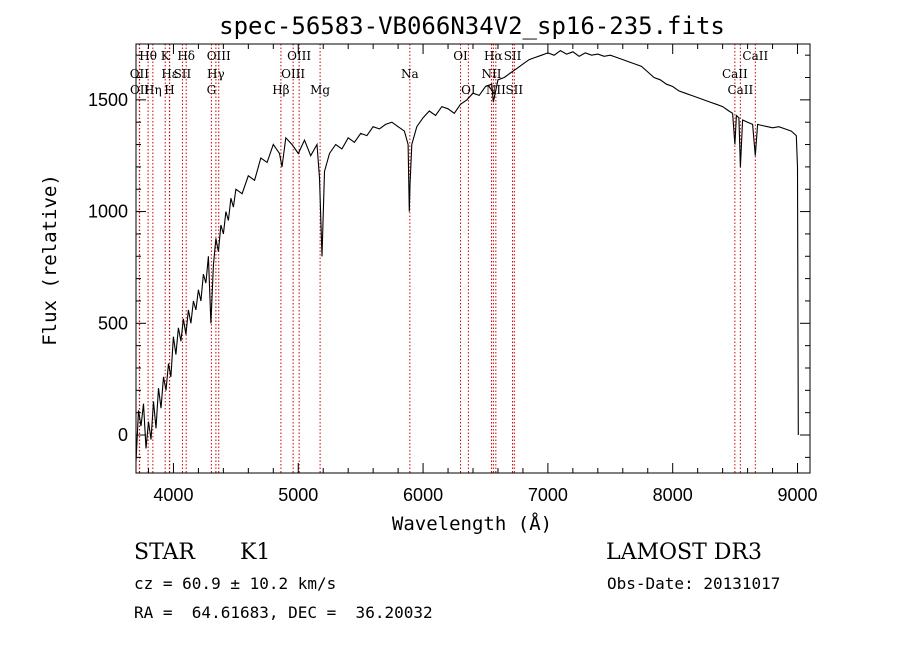  I want to click on redshift-readout: cz = 60.9 ± 10.2 km/s, so click(235, 583).